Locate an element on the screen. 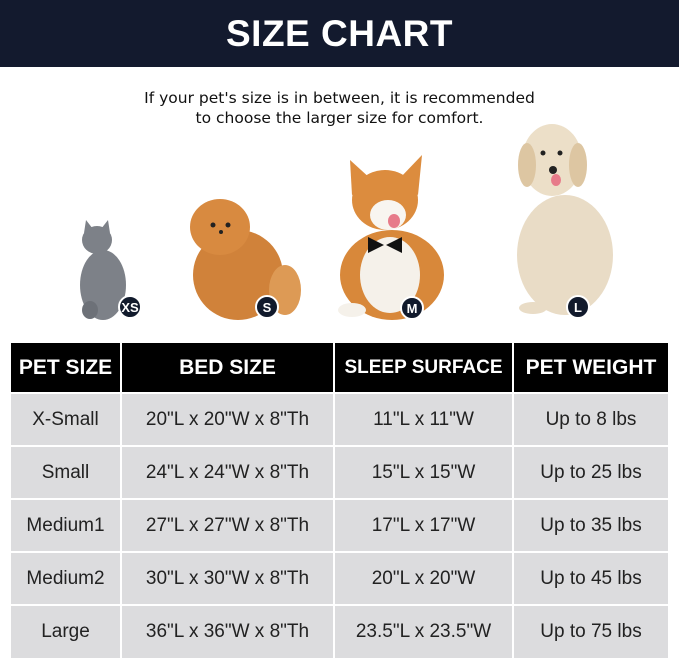 This screenshot has width=679, height=662. cat-image is located at coordinates (103, 270).